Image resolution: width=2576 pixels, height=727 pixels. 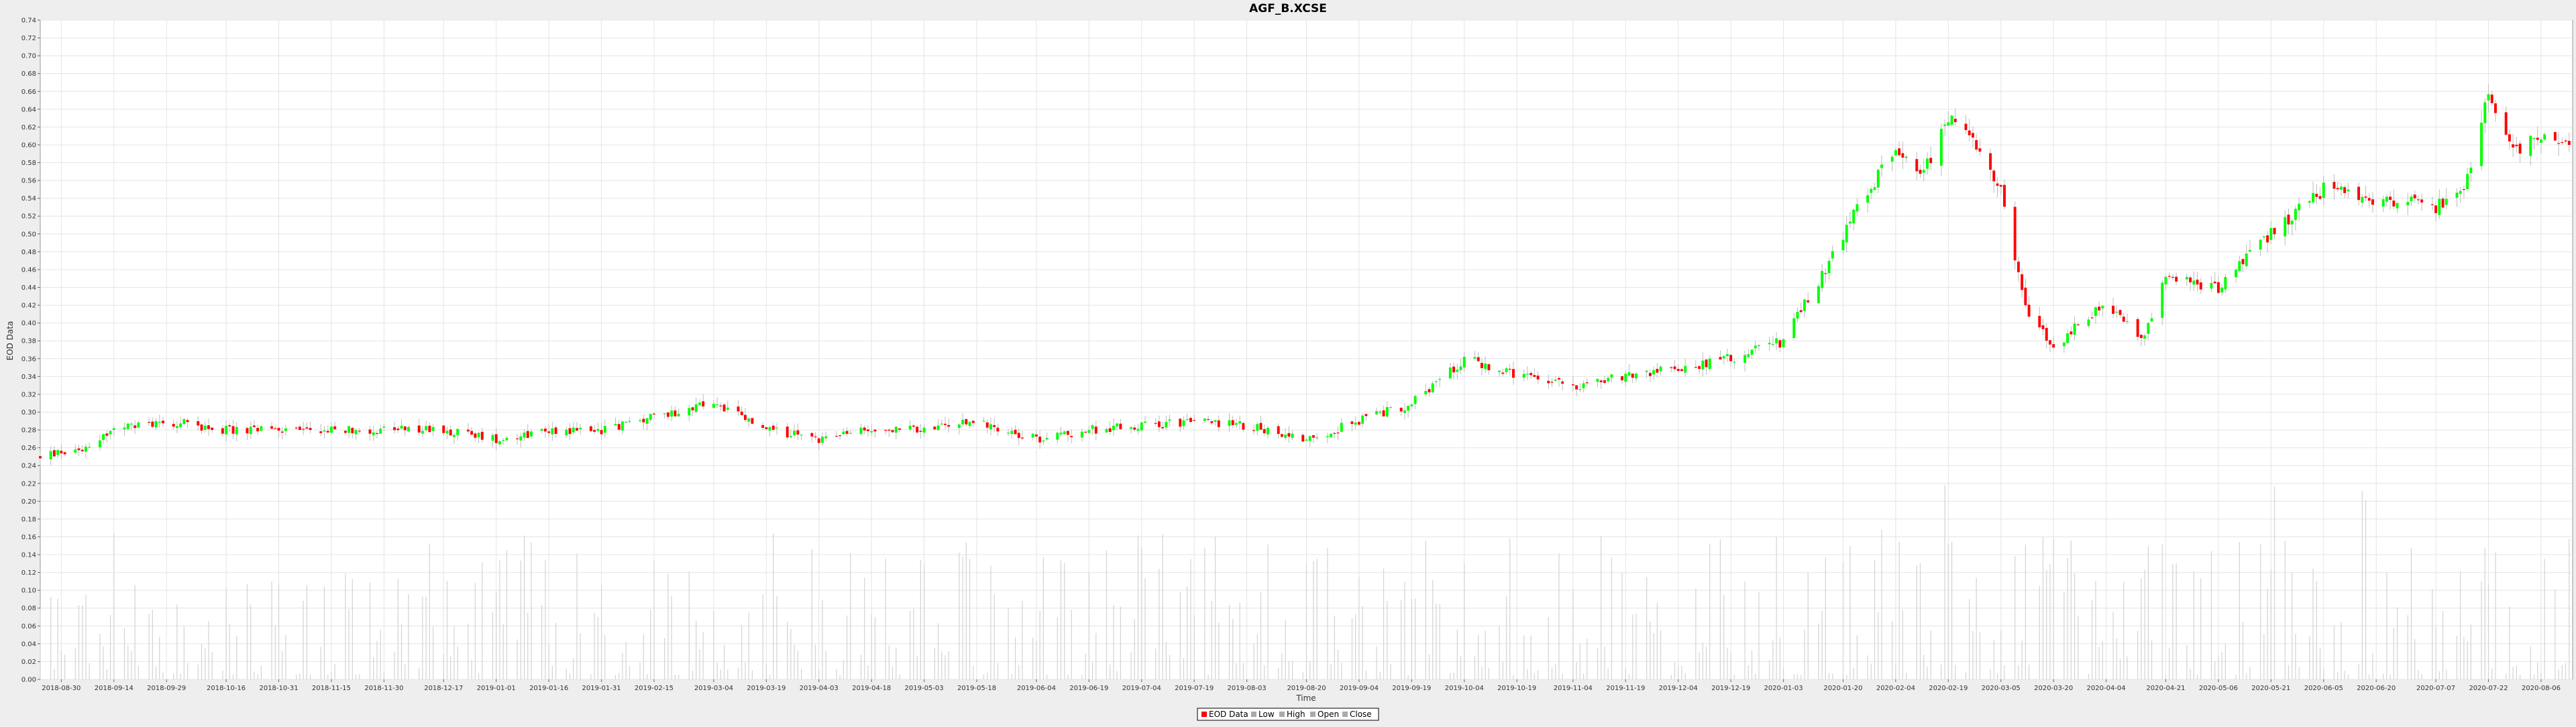 What do you see at coordinates (819, 688) in the screenshot?
I see `x-tick-label: 2019-04-03` at bounding box center [819, 688].